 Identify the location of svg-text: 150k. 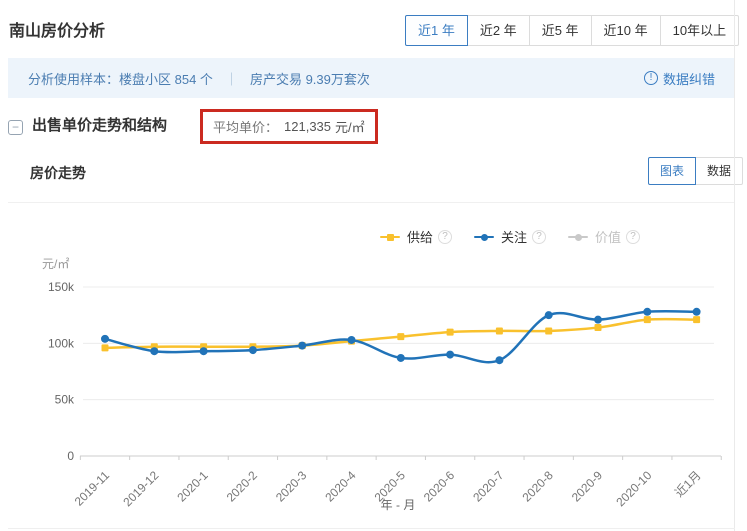
(61, 287).